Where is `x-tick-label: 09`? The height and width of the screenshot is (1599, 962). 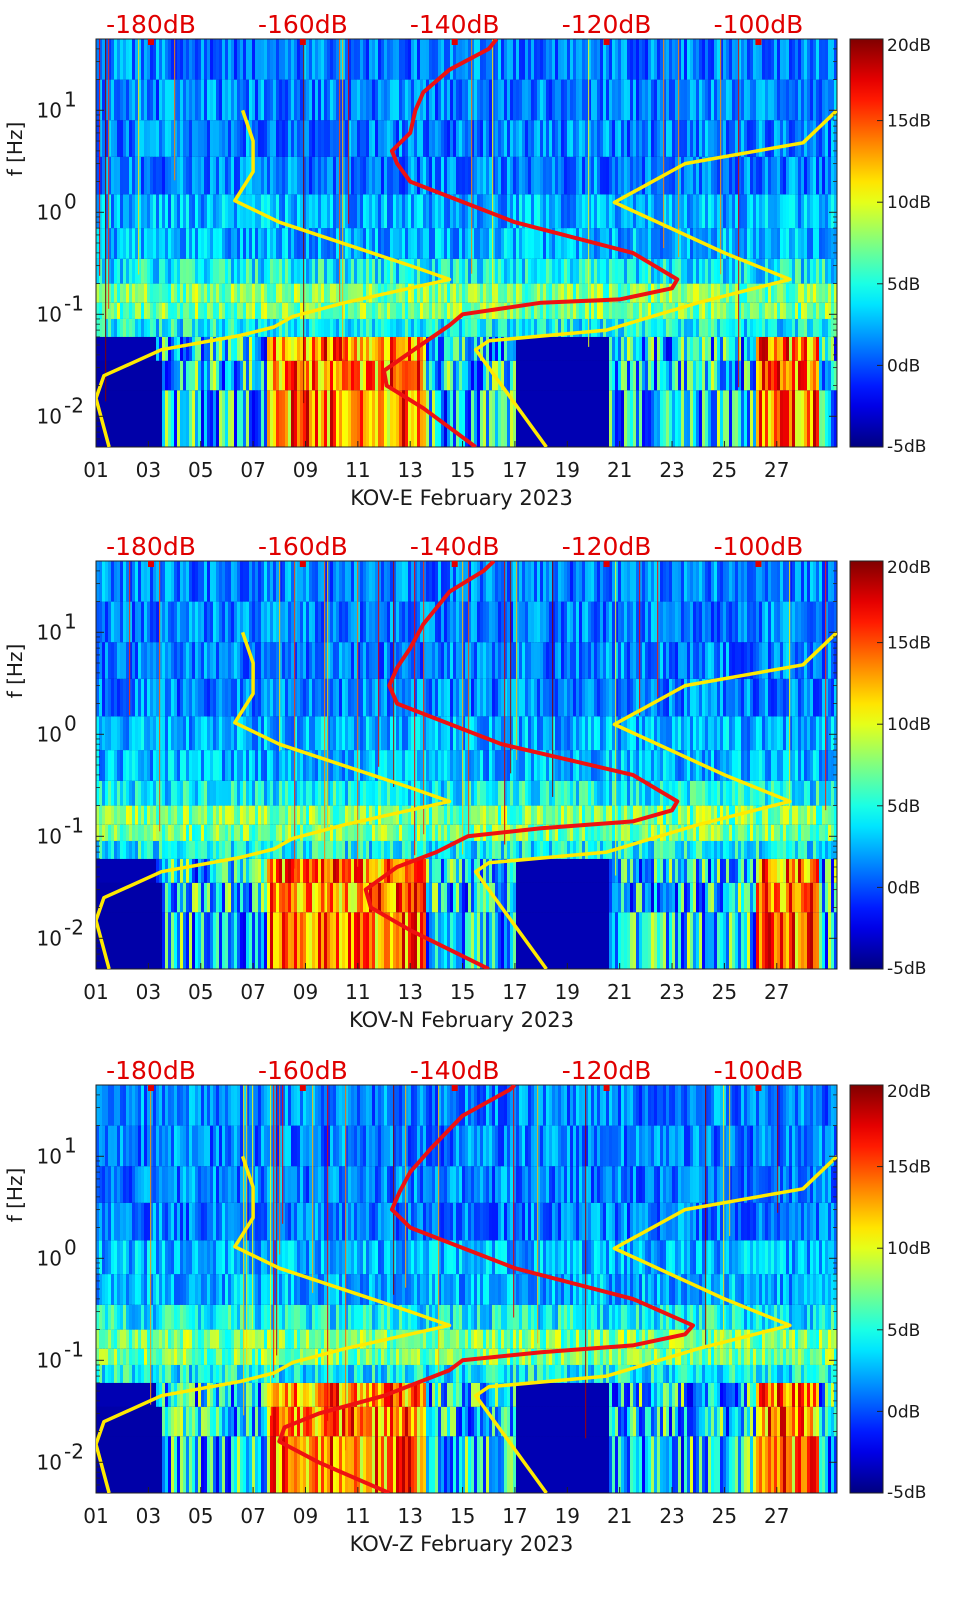 x-tick-label: 09 is located at coordinates (305, 1516).